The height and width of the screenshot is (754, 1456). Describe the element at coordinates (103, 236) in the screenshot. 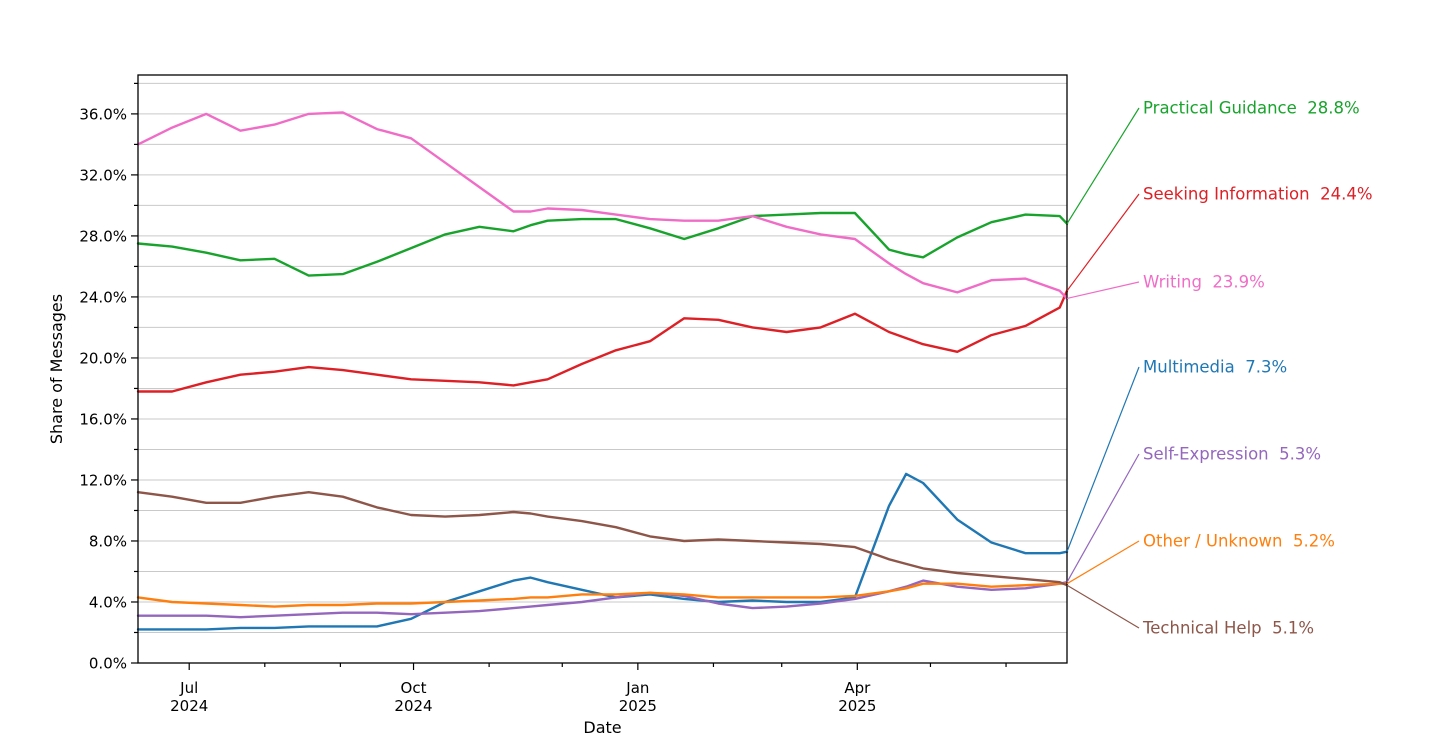

I see `y-tick-label: 28.0%` at that location.